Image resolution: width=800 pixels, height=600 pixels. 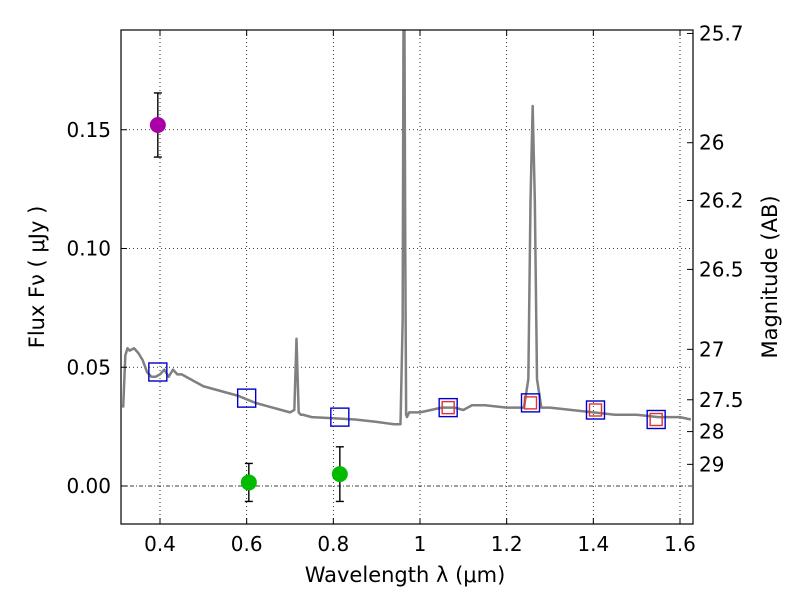 I want to click on x-tick-label: 1.6, so click(x=680, y=544).